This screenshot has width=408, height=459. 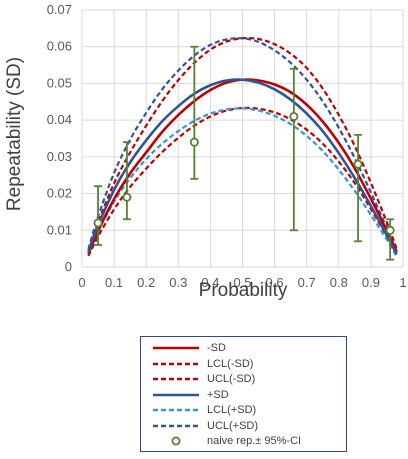 What do you see at coordinates (59, 193) in the screenshot?
I see `y-tick-label: 0.02` at bounding box center [59, 193].